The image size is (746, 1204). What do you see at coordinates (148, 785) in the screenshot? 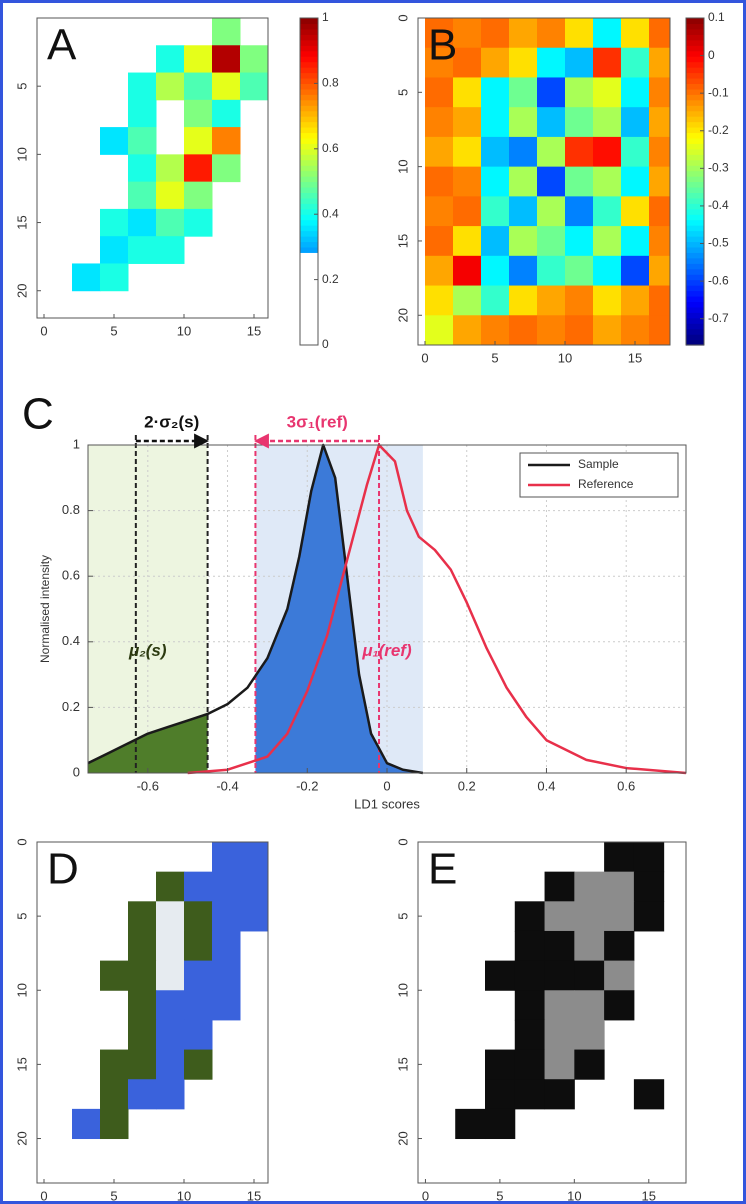
I see `x-tick-label: -0.6` at bounding box center [148, 785].